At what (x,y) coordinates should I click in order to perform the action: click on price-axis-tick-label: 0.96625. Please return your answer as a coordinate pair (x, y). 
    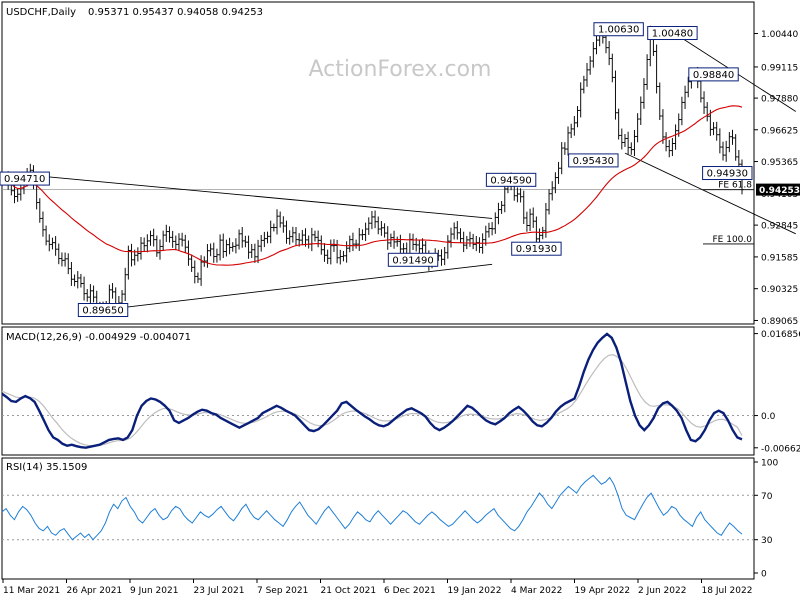
    Looking at the image, I should click on (779, 131).